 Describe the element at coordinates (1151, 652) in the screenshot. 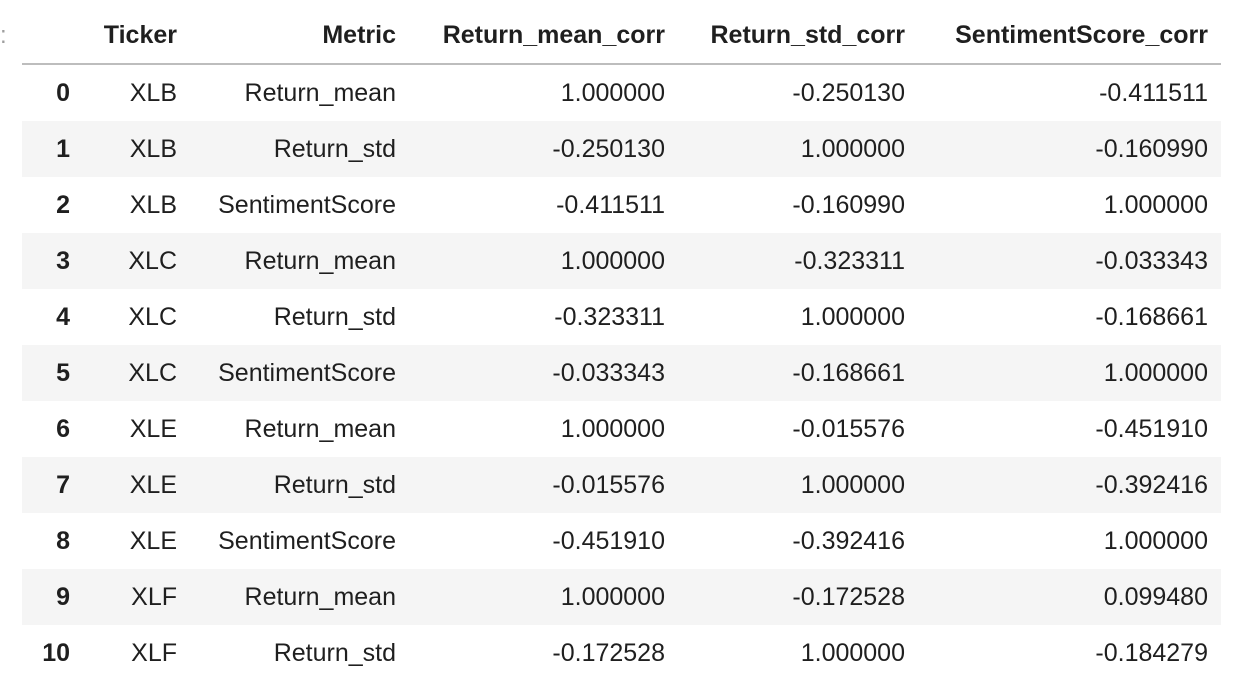

I see `sentiment-score-corr-cell: -0.184279` at that location.